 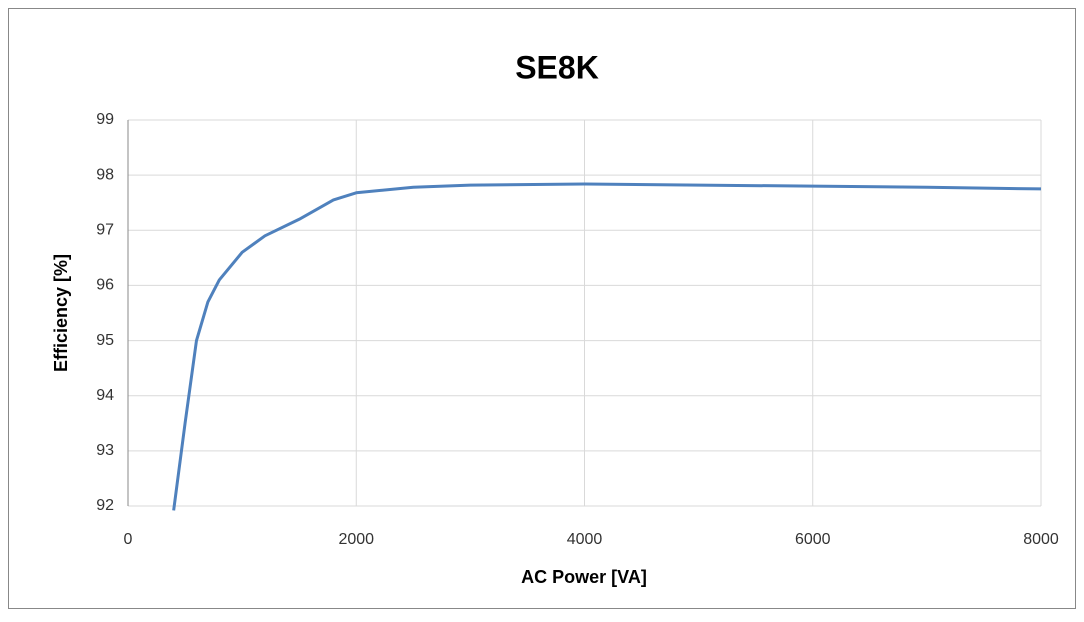 What do you see at coordinates (1041, 539) in the screenshot?
I see `x-tick-label: 8000` at bounding box center [1041, 539].